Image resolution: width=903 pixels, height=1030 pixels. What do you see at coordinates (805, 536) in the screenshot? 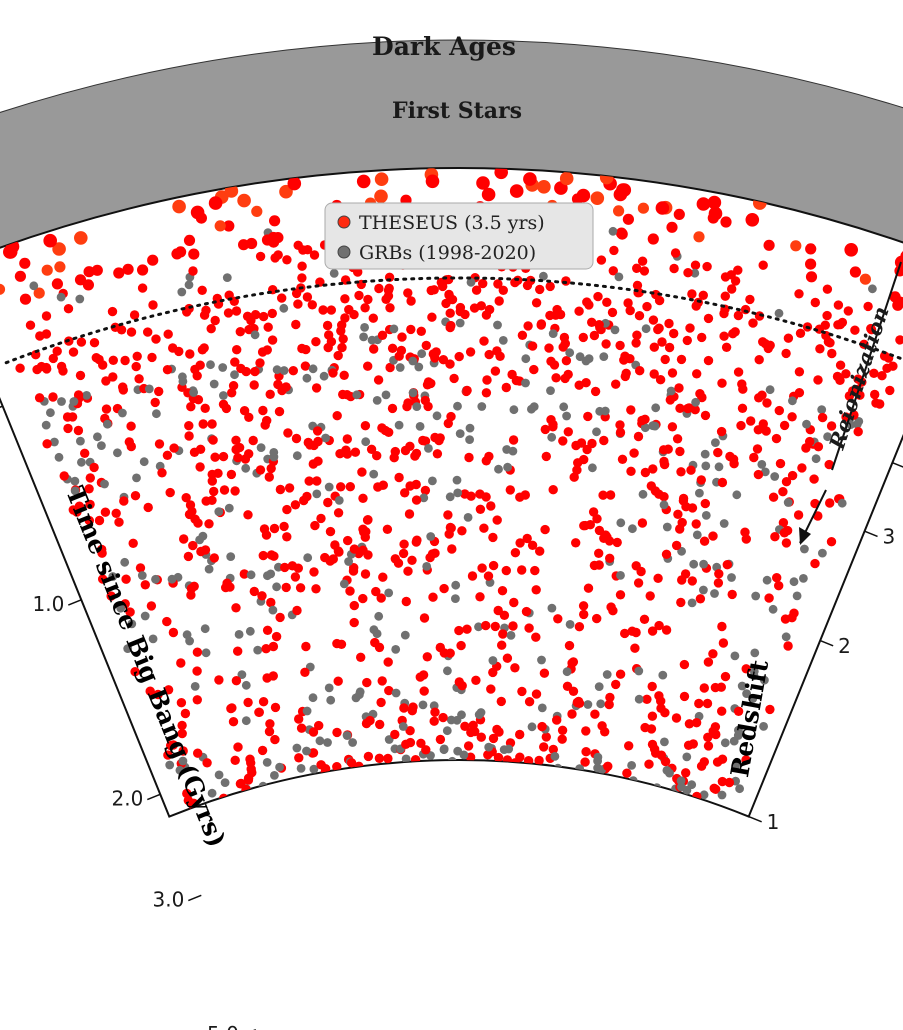
I see `reionization-arrowhead` at bounding box center [805, 536].